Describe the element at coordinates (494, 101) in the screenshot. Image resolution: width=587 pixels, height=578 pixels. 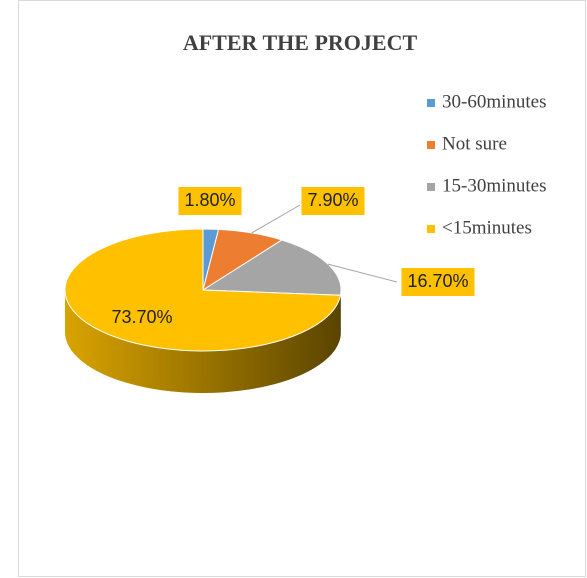
I see `legend-label: 30-60minutes` at that location.